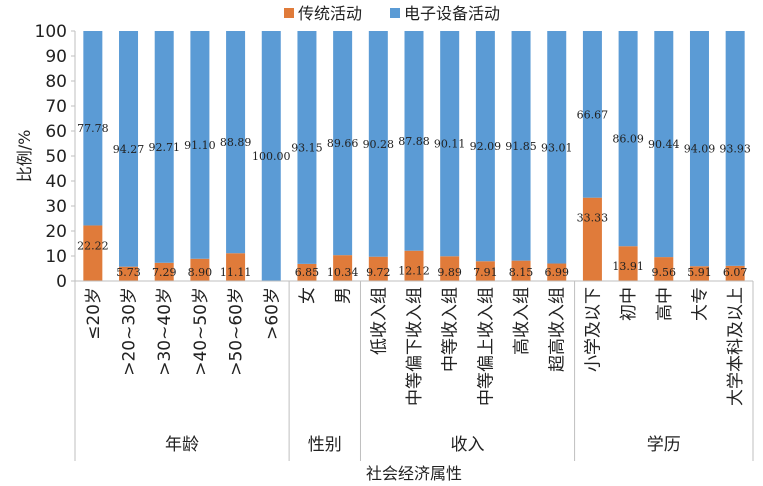  Describe the element at coordinates (24, 156) in the screenshot. I see `y-axis-title: 比例/%` at that location.